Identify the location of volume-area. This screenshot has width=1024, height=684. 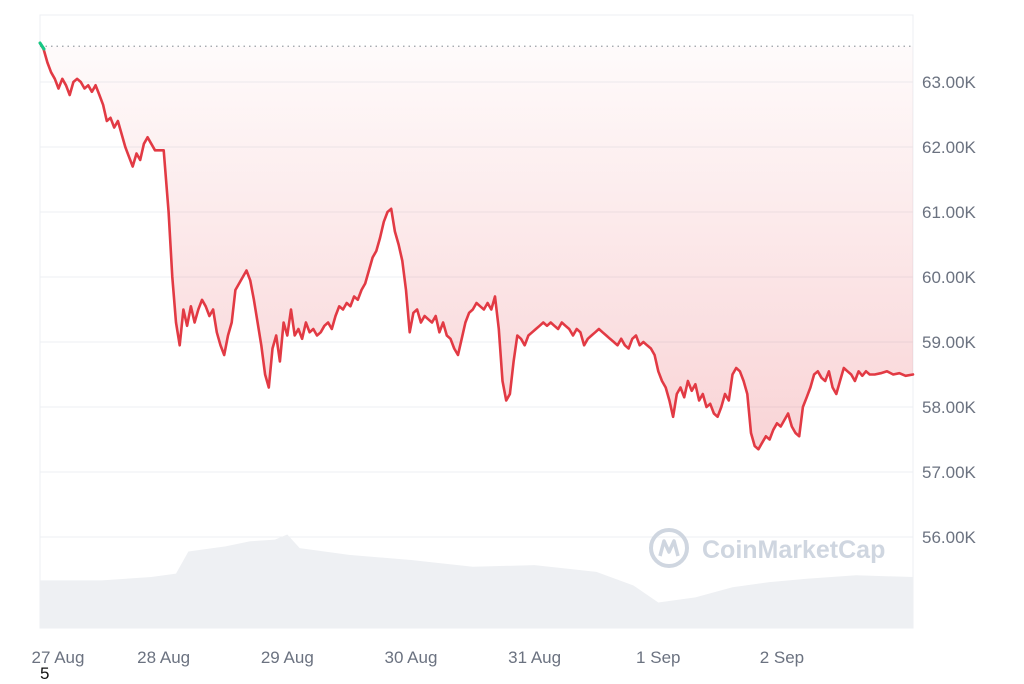
(476, 581).